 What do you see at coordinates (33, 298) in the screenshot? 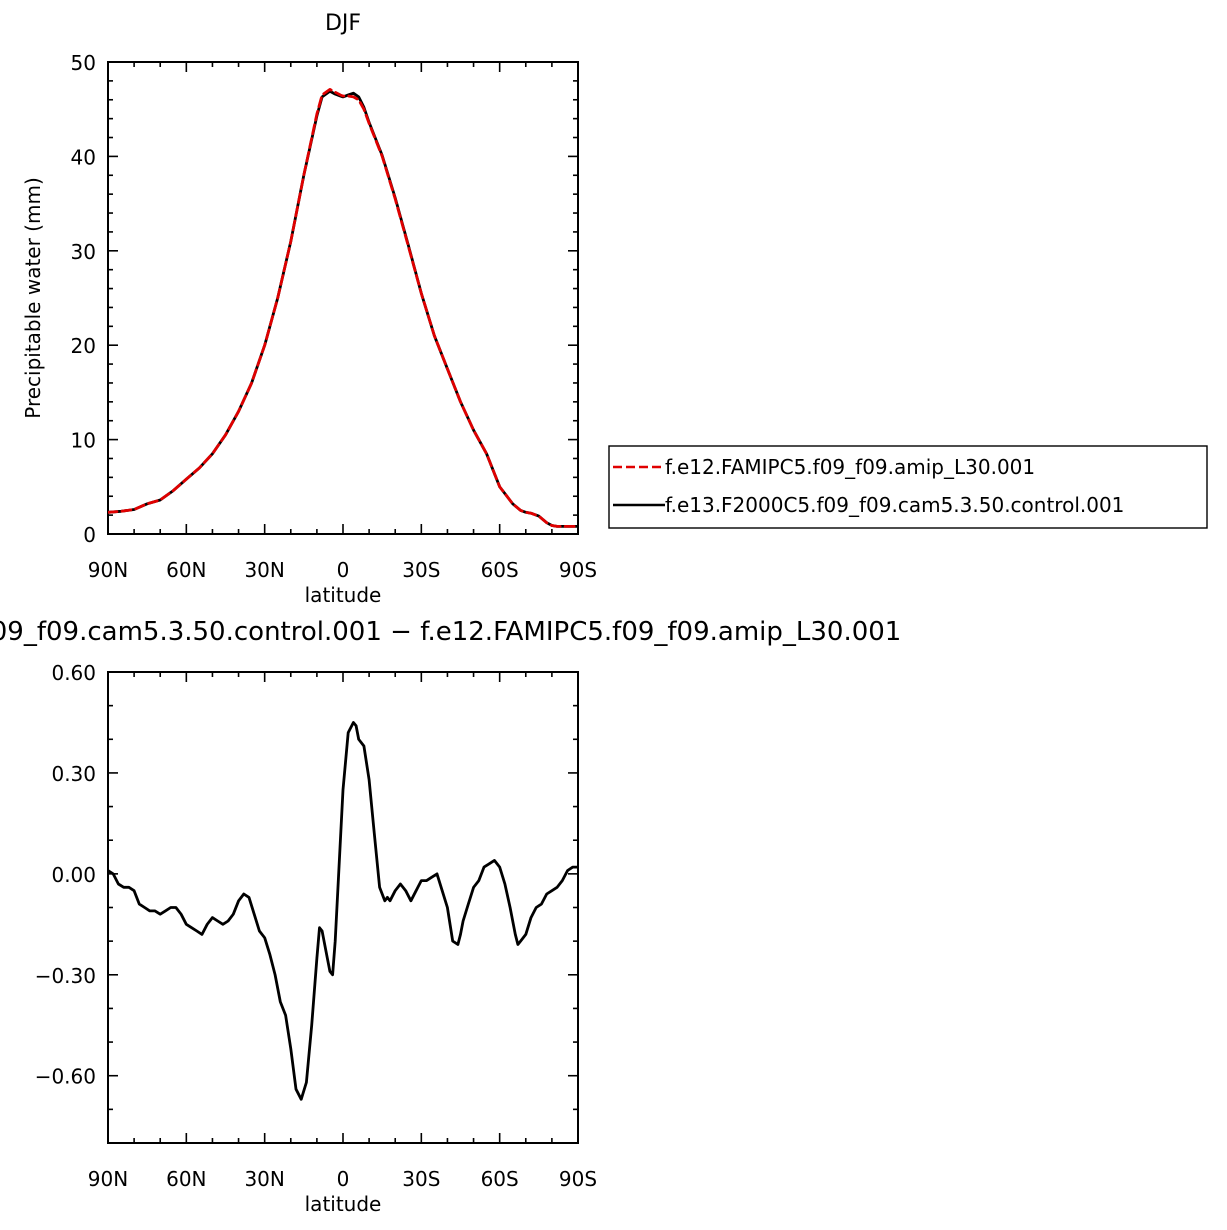
I see `y-axis-label: Precipitable water (mm)` at bounding box center [33, 298].